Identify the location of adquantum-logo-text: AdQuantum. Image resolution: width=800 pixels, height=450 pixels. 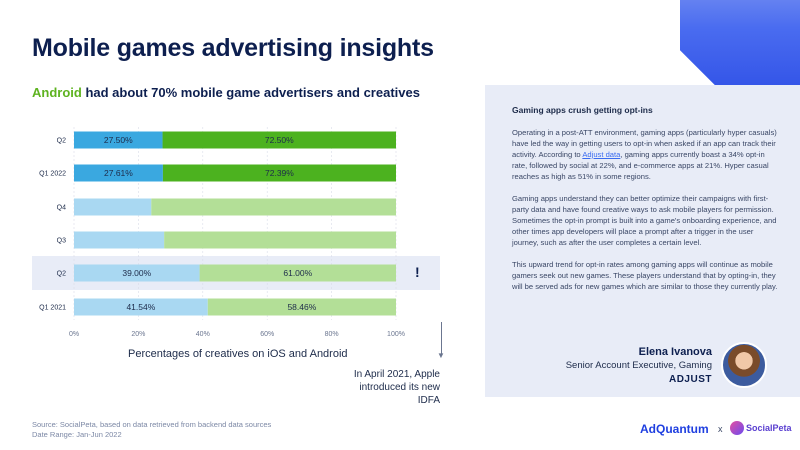
(674, 429).